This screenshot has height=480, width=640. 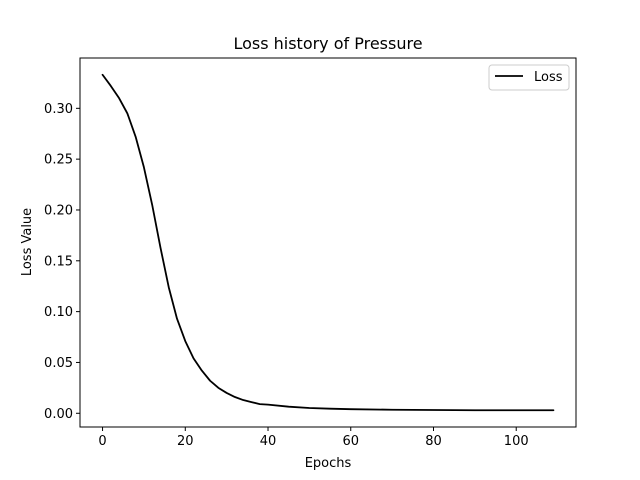 I want to click on y-axis-ticks: 0.00 0.05 0.10 0.15 0.20 0.25 0.30, so click(x=62, y=262).